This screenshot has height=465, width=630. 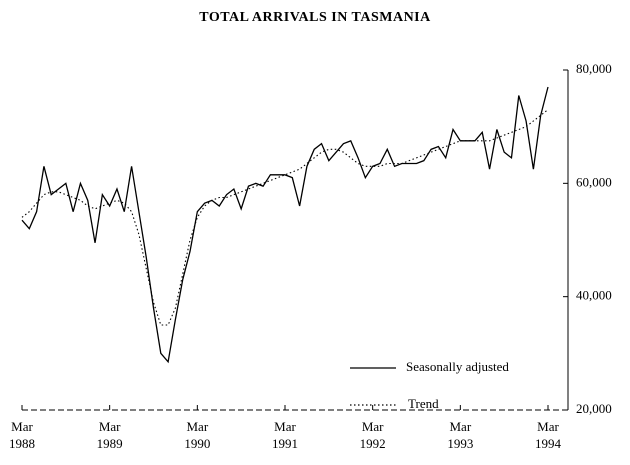 I want to click on x-tick-label: Mar 1990, so click(x=197, y=435).